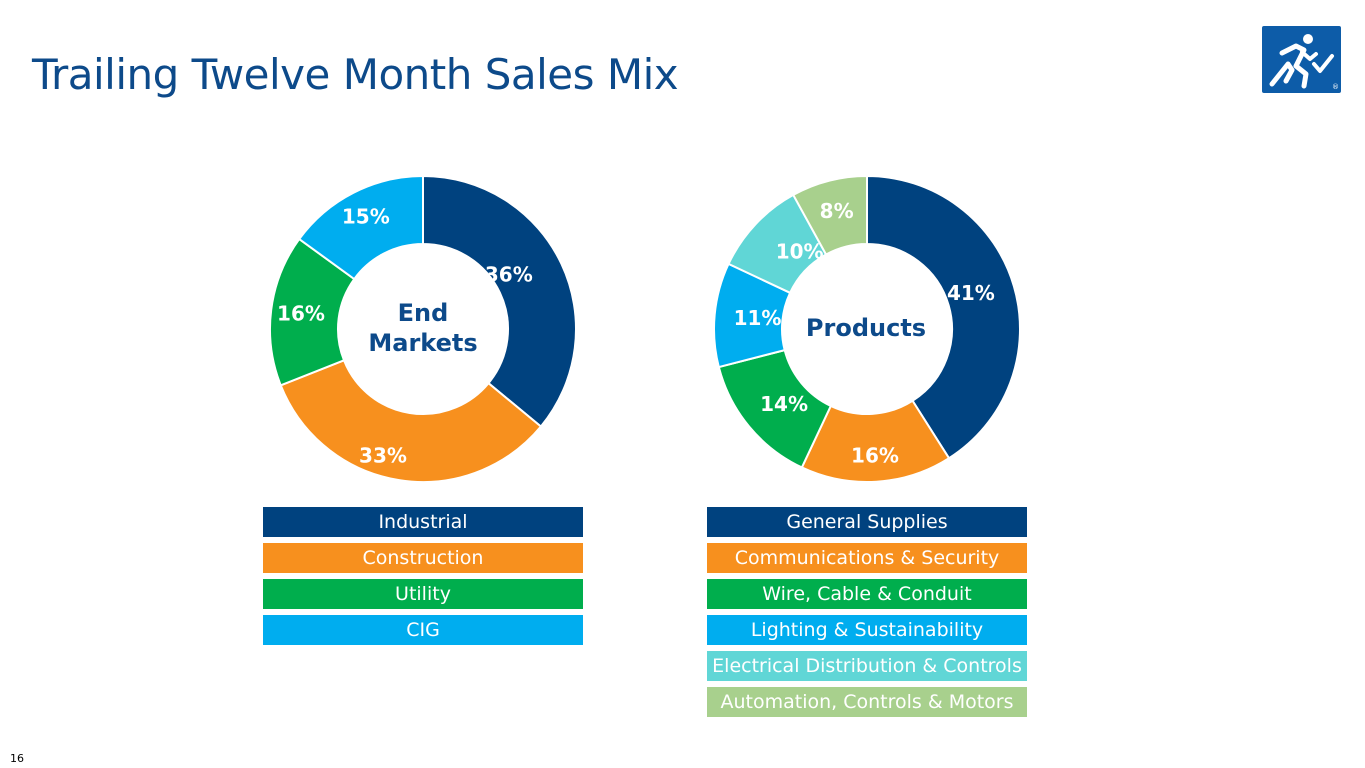 This screenshot has width=1365, height=768. What do you see at coordinates (423, 313) in the screenshot?
I see `center-label-line-1: End` at bounding box center [423, 313].